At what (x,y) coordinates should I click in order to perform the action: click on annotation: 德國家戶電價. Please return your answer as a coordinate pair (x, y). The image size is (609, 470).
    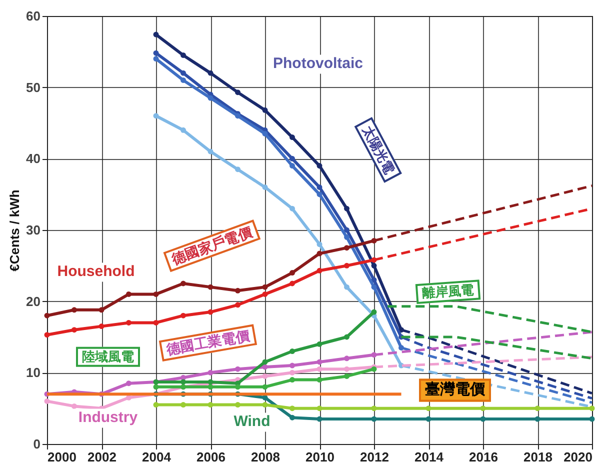
    Looking at the image, I should click on (212, 246).